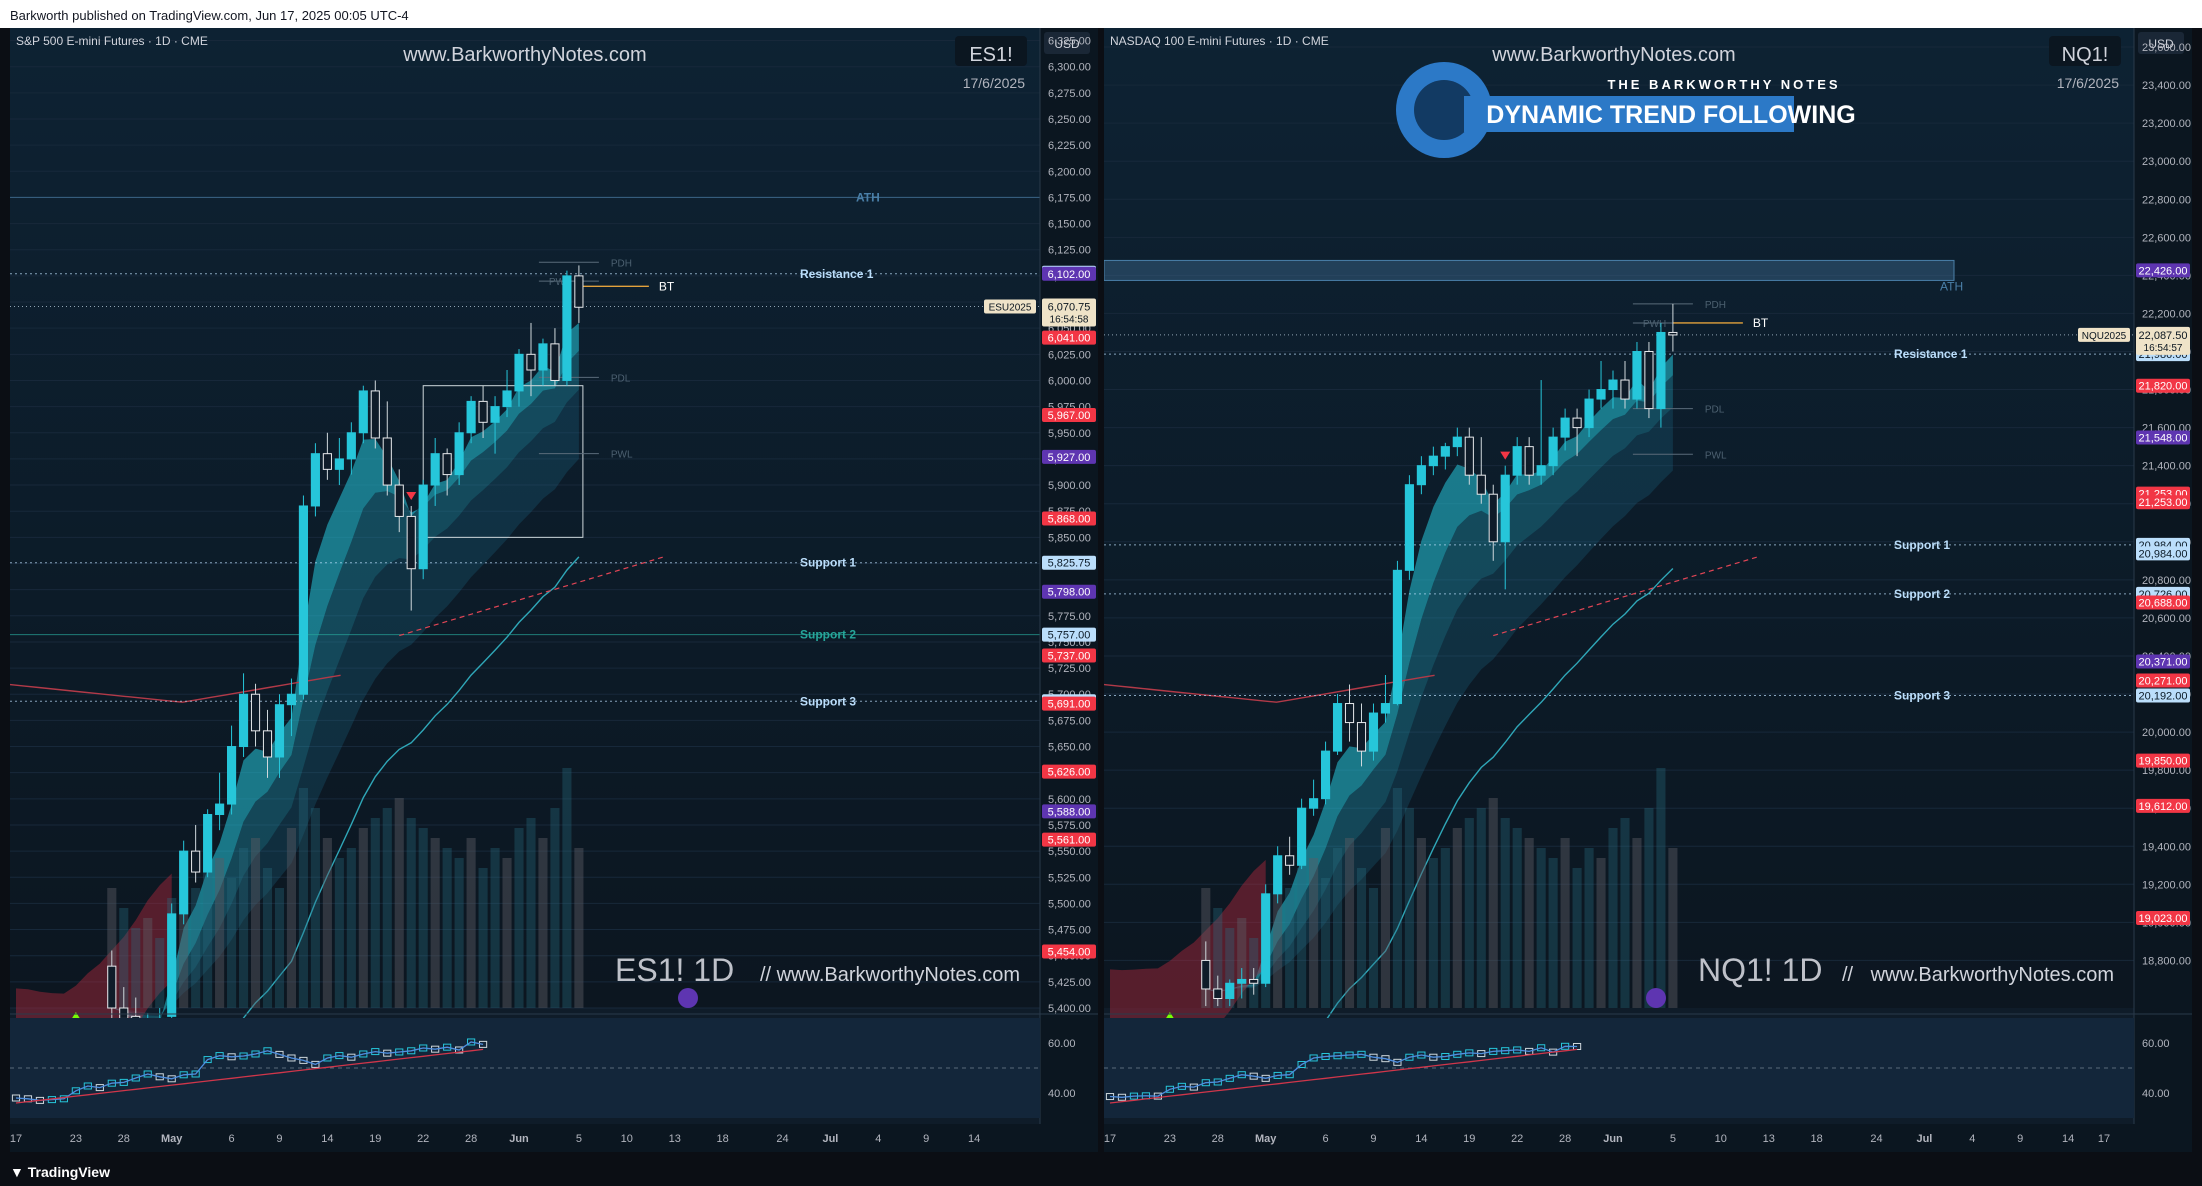  I want to click on osc-line-blue, so click(249, 1071).